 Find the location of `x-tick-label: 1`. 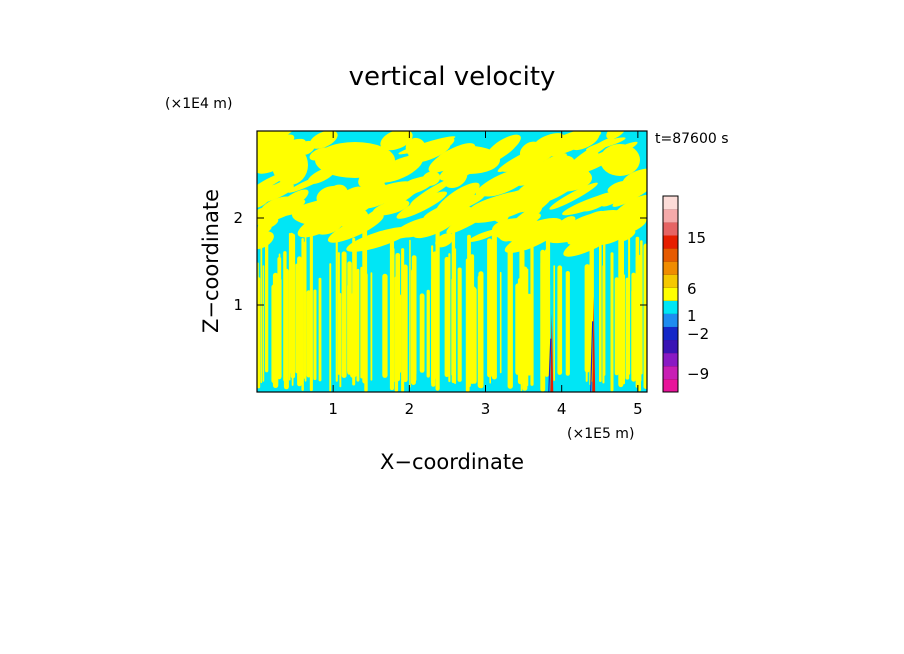

x-tick-label: 1 is located at coordinates (333, 409).